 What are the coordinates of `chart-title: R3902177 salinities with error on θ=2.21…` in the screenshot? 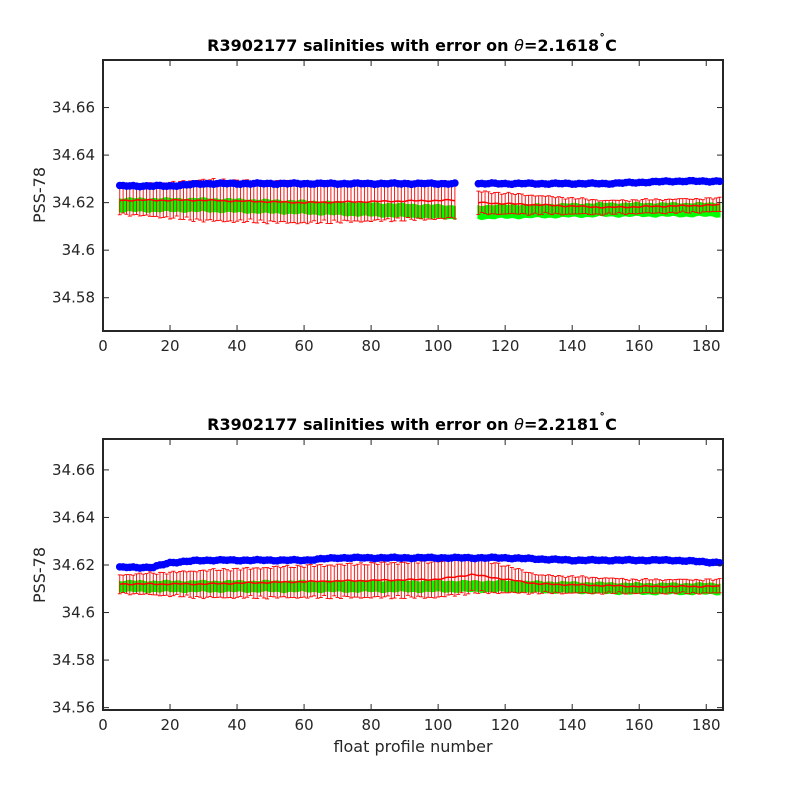 It's located at (412, 422).